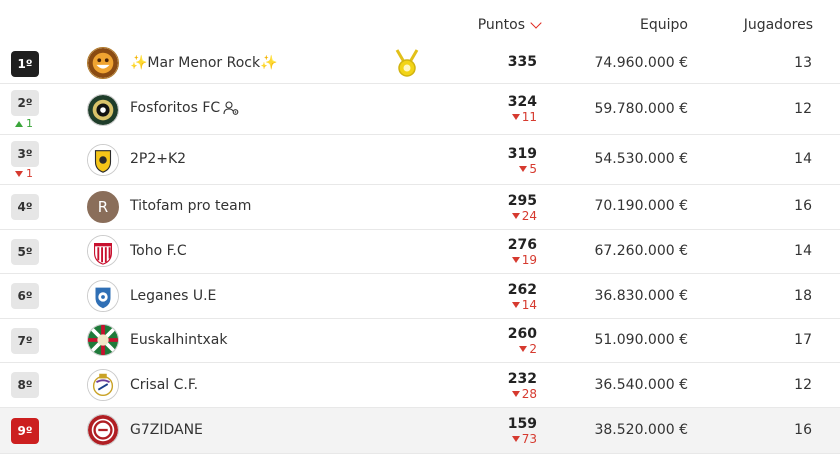 The width and height of the screenshot is (840, 462). Describe the element at coordinates (501, 25) in the screenshot. I see `points-header-label: Puntos` at that location.